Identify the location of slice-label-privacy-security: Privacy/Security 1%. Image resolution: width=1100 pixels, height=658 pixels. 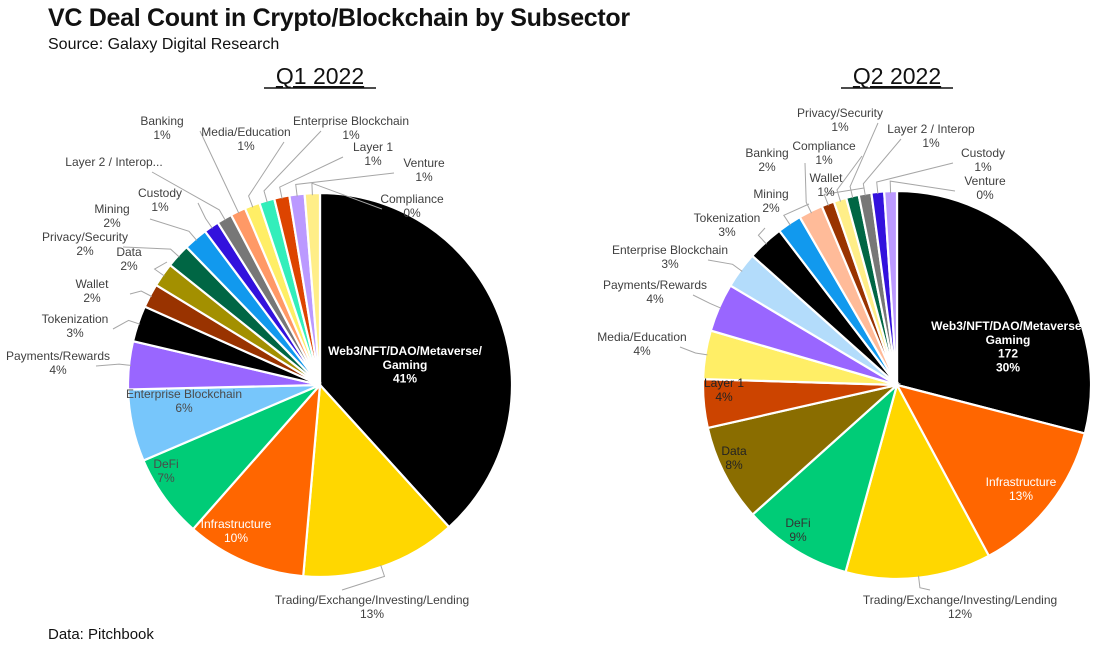
(840, 120).